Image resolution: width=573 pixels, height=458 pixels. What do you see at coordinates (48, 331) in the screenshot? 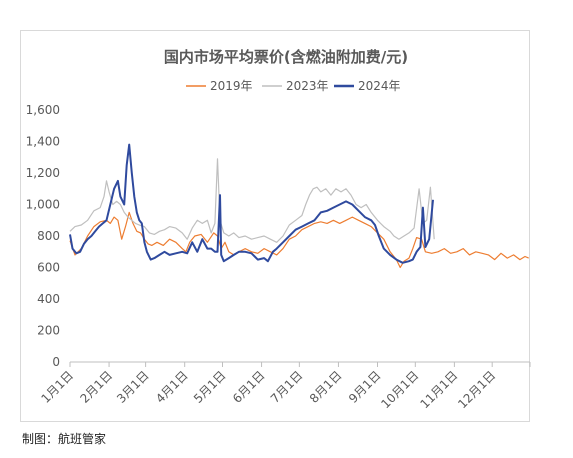
I see `y-tick-label: 200` at bounding box center [48, 331].